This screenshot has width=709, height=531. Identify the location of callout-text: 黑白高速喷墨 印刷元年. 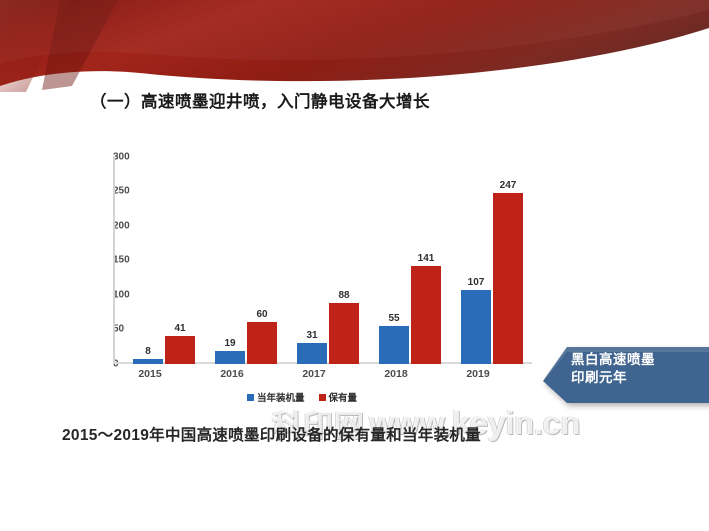
(640, 369).